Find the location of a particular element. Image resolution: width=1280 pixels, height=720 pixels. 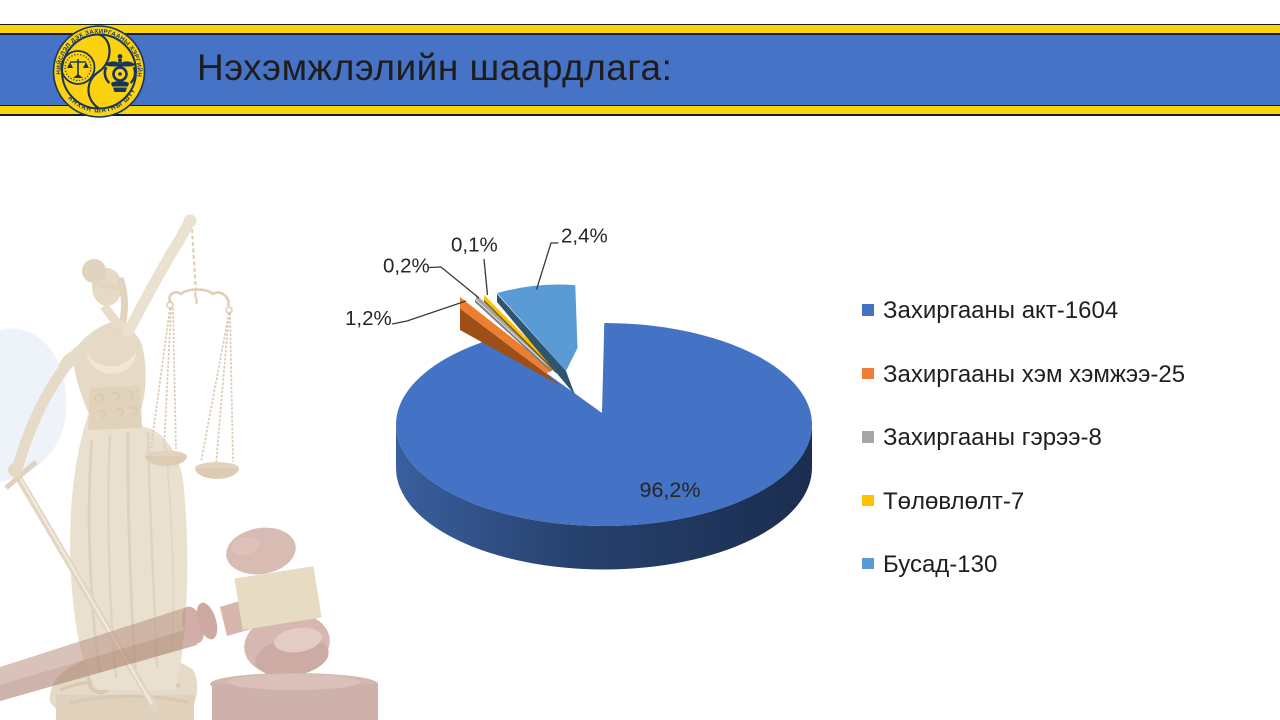

svg-text: 1,2% is located at coordinates (368, 318).